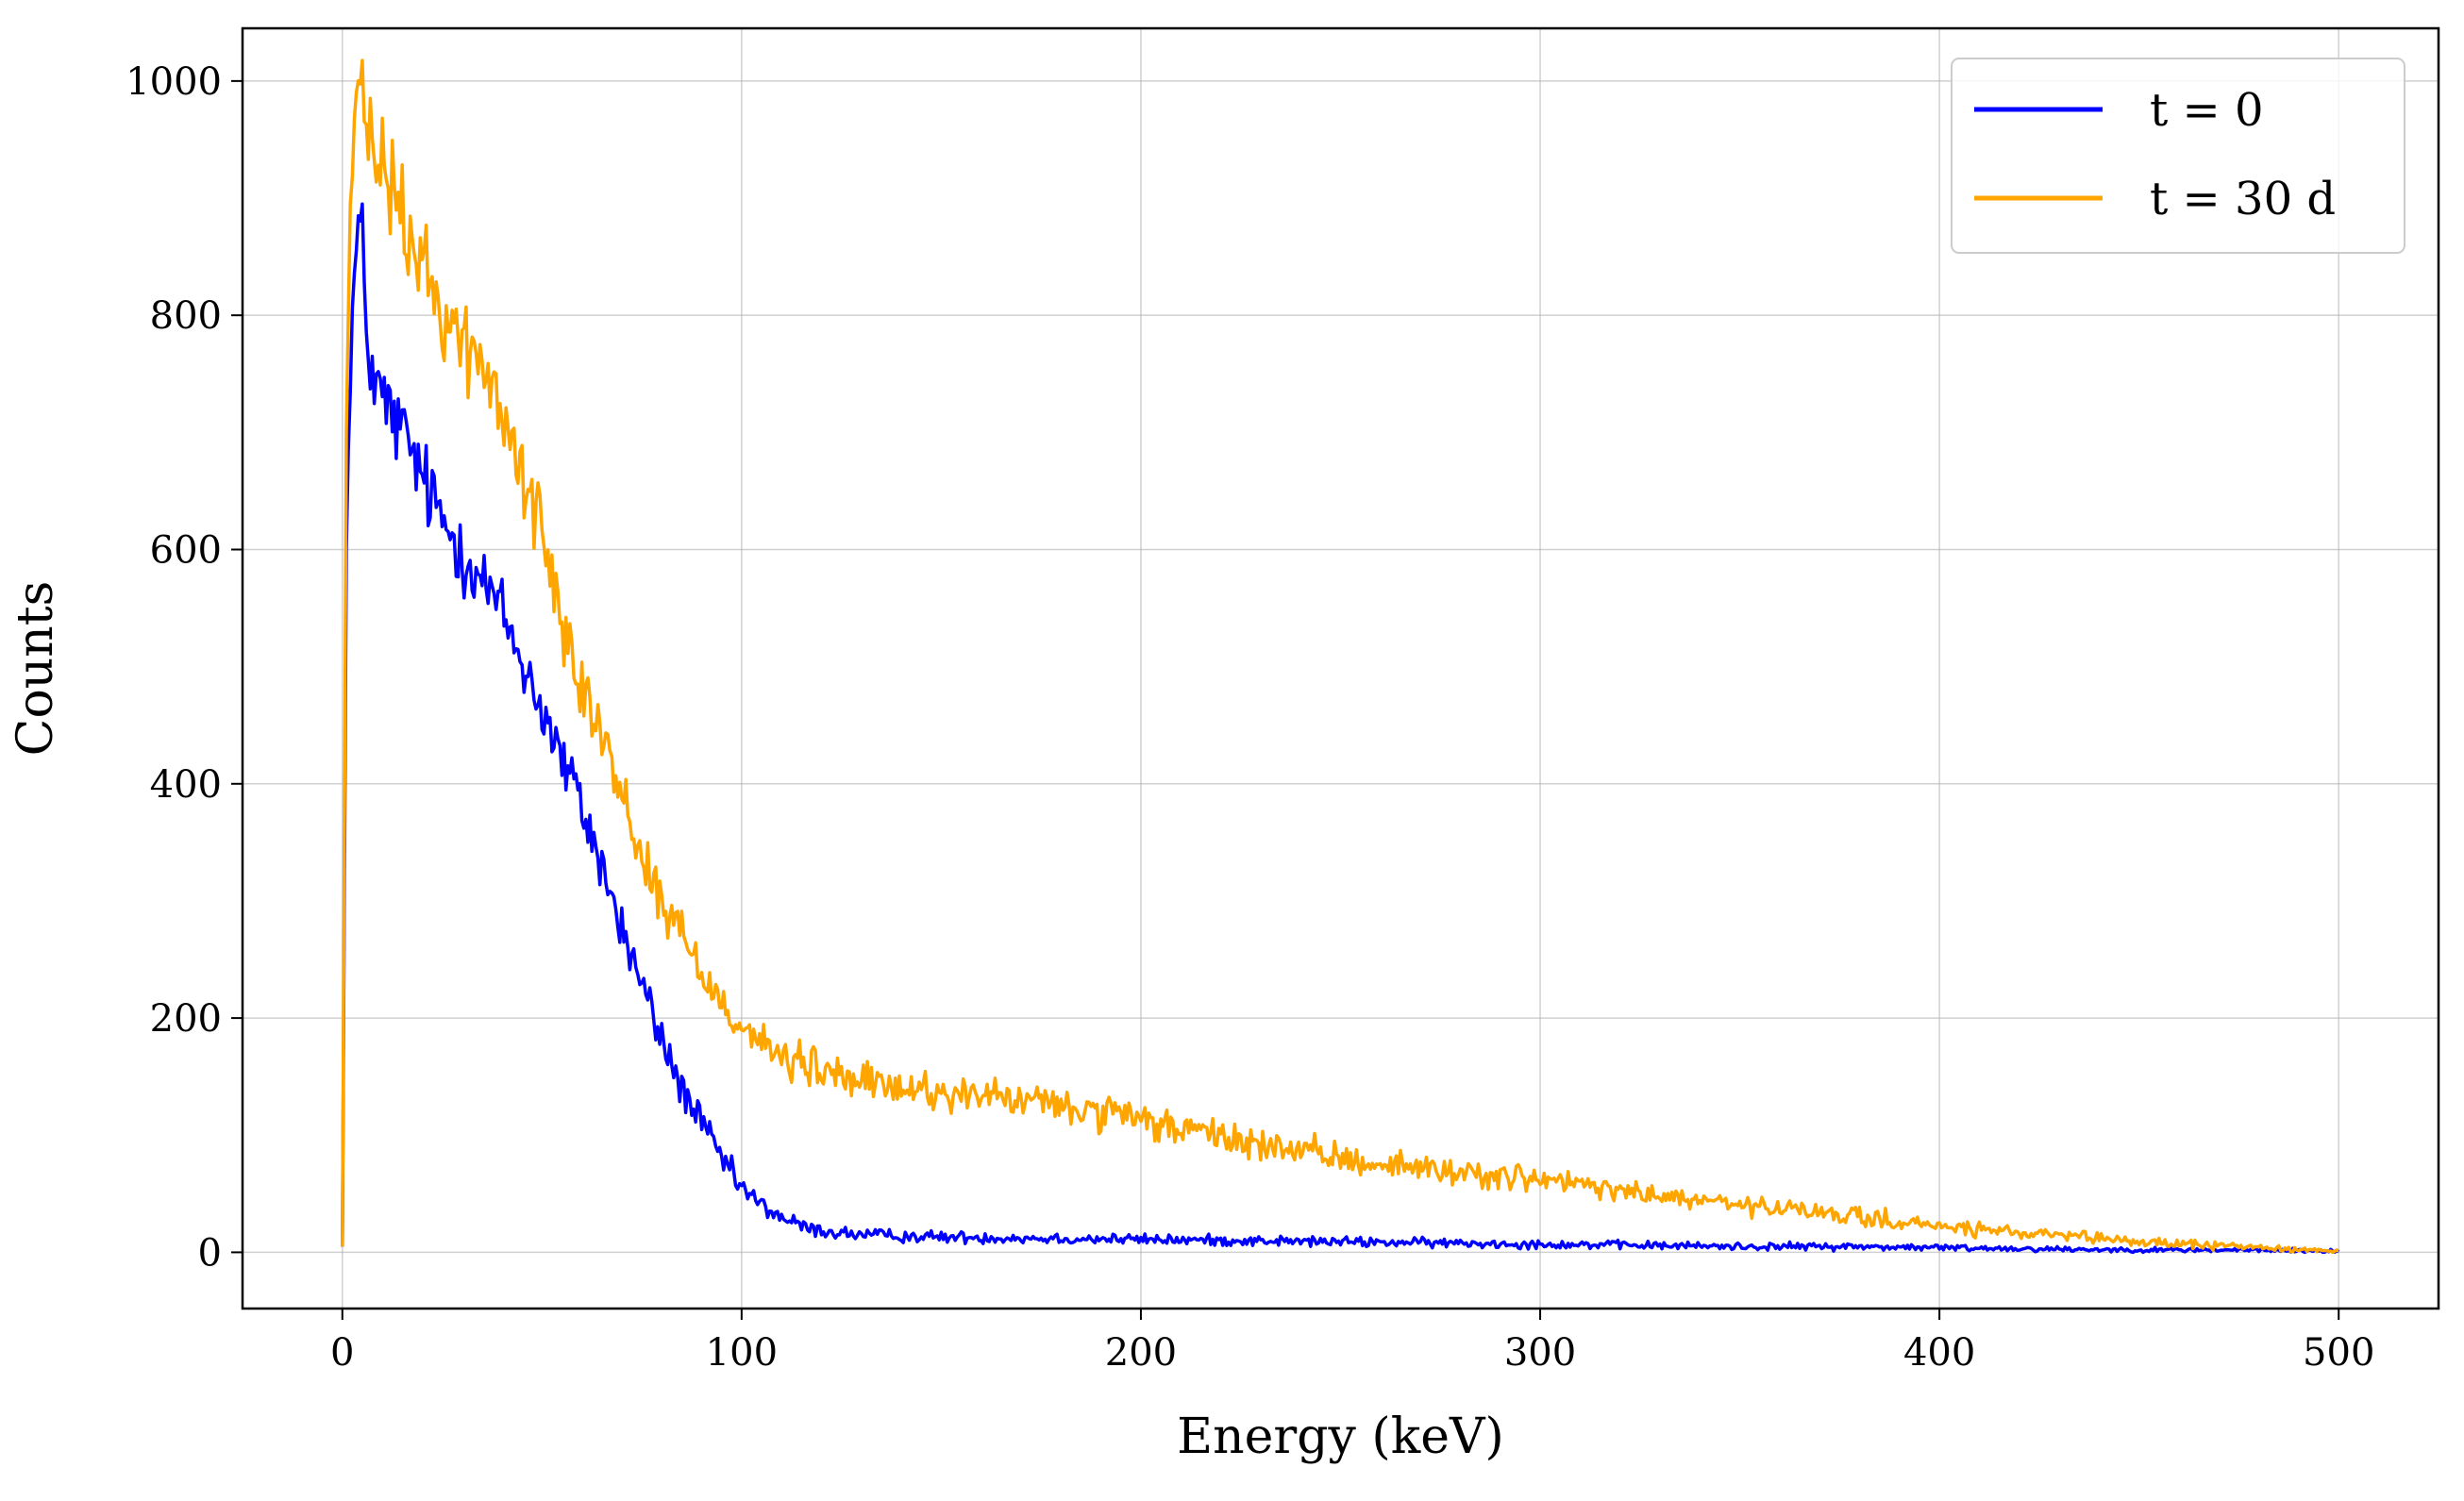 The image size is (2464, 1501). What do you see at coordinates (342, 1353) in the screenshot?
I see `x-tick-label: 0` at bounding box center [342, 1353].